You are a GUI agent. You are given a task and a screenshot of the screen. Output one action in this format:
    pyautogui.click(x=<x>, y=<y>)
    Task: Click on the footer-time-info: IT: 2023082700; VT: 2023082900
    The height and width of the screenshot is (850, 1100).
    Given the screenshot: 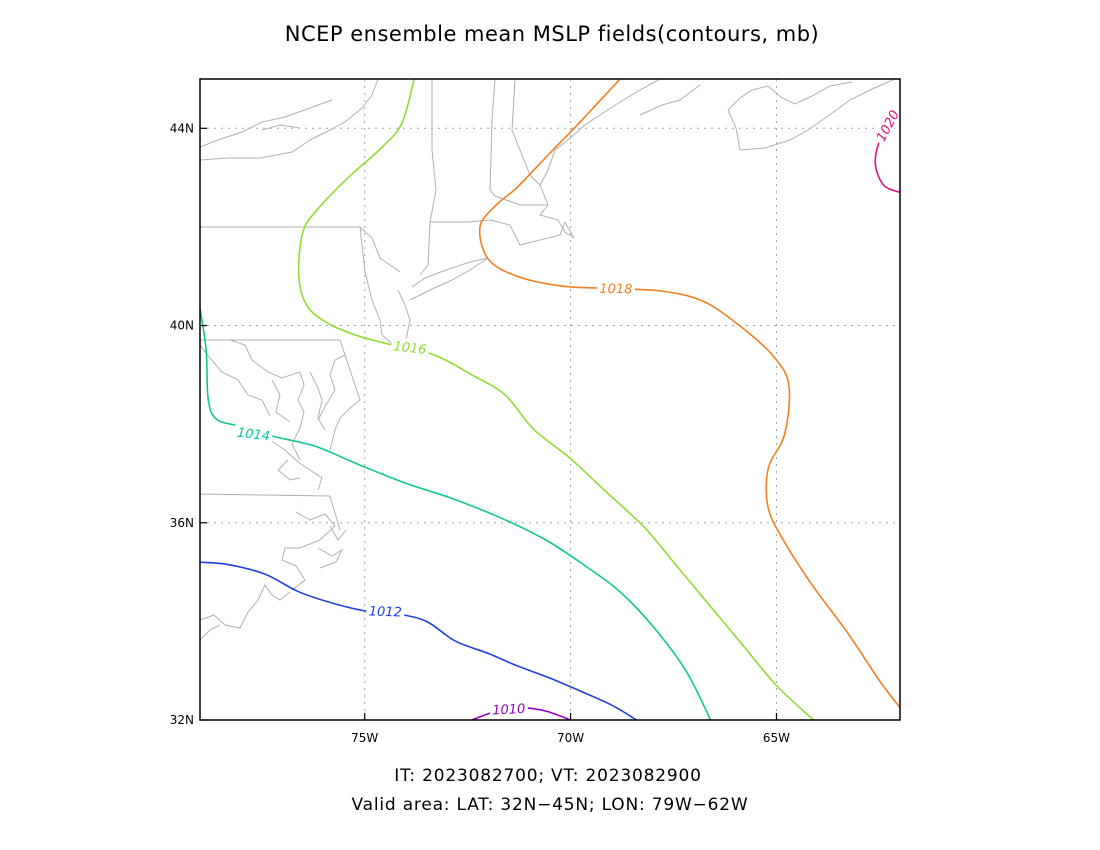 What is the action you would take?
    pyautogui.click(x=547, y=776)
    